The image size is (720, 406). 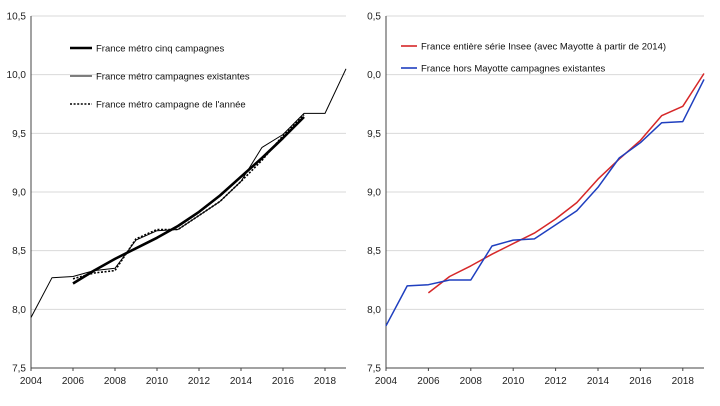 I want to click on legend-label-0: France métro cinq campagnes, so click(x=160, y=49).